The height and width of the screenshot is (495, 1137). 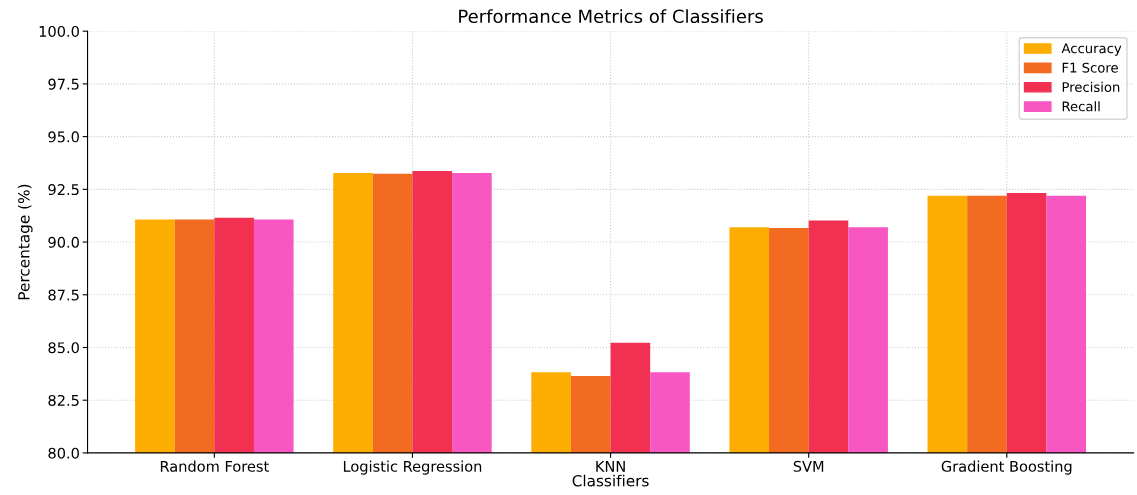 I want to click on x-tick-label: Gradient Boosting, so click(x=1006, y=467).